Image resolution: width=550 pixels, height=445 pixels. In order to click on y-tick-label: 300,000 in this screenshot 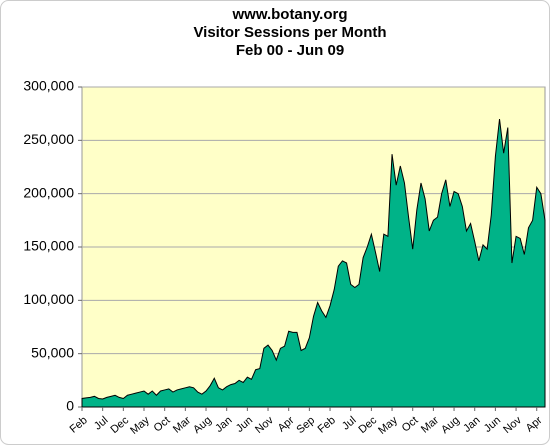, I will do `click(48, 86)`.